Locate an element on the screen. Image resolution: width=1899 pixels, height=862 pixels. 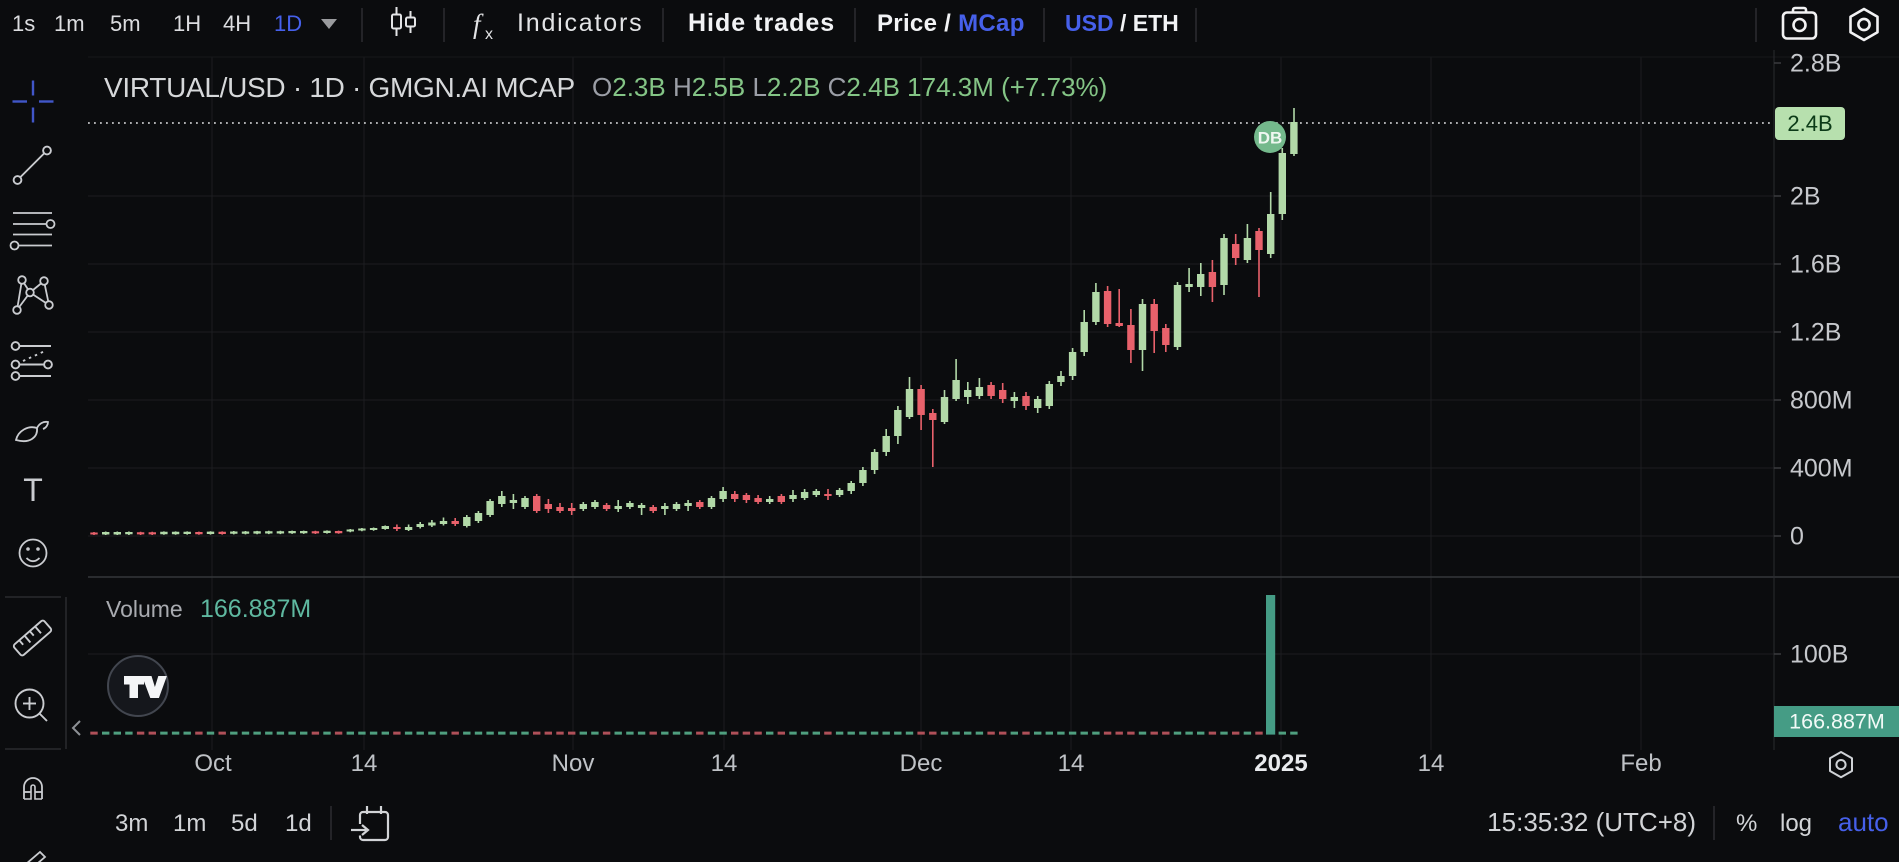
svg-text: Dec is located at coordinates (921, 763).